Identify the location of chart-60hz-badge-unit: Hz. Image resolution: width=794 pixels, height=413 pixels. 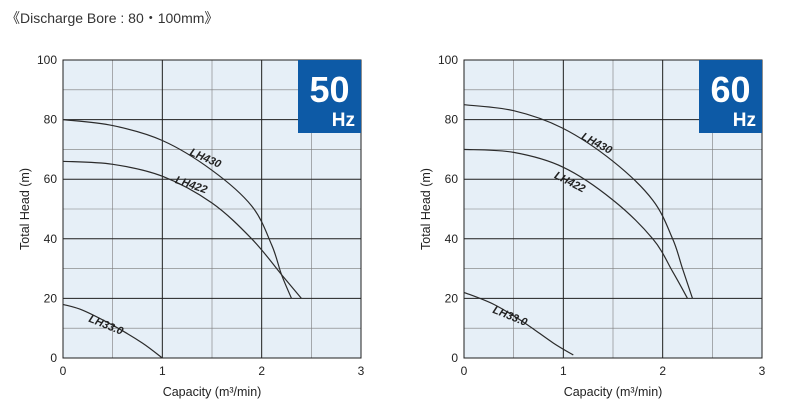
(744, 120).